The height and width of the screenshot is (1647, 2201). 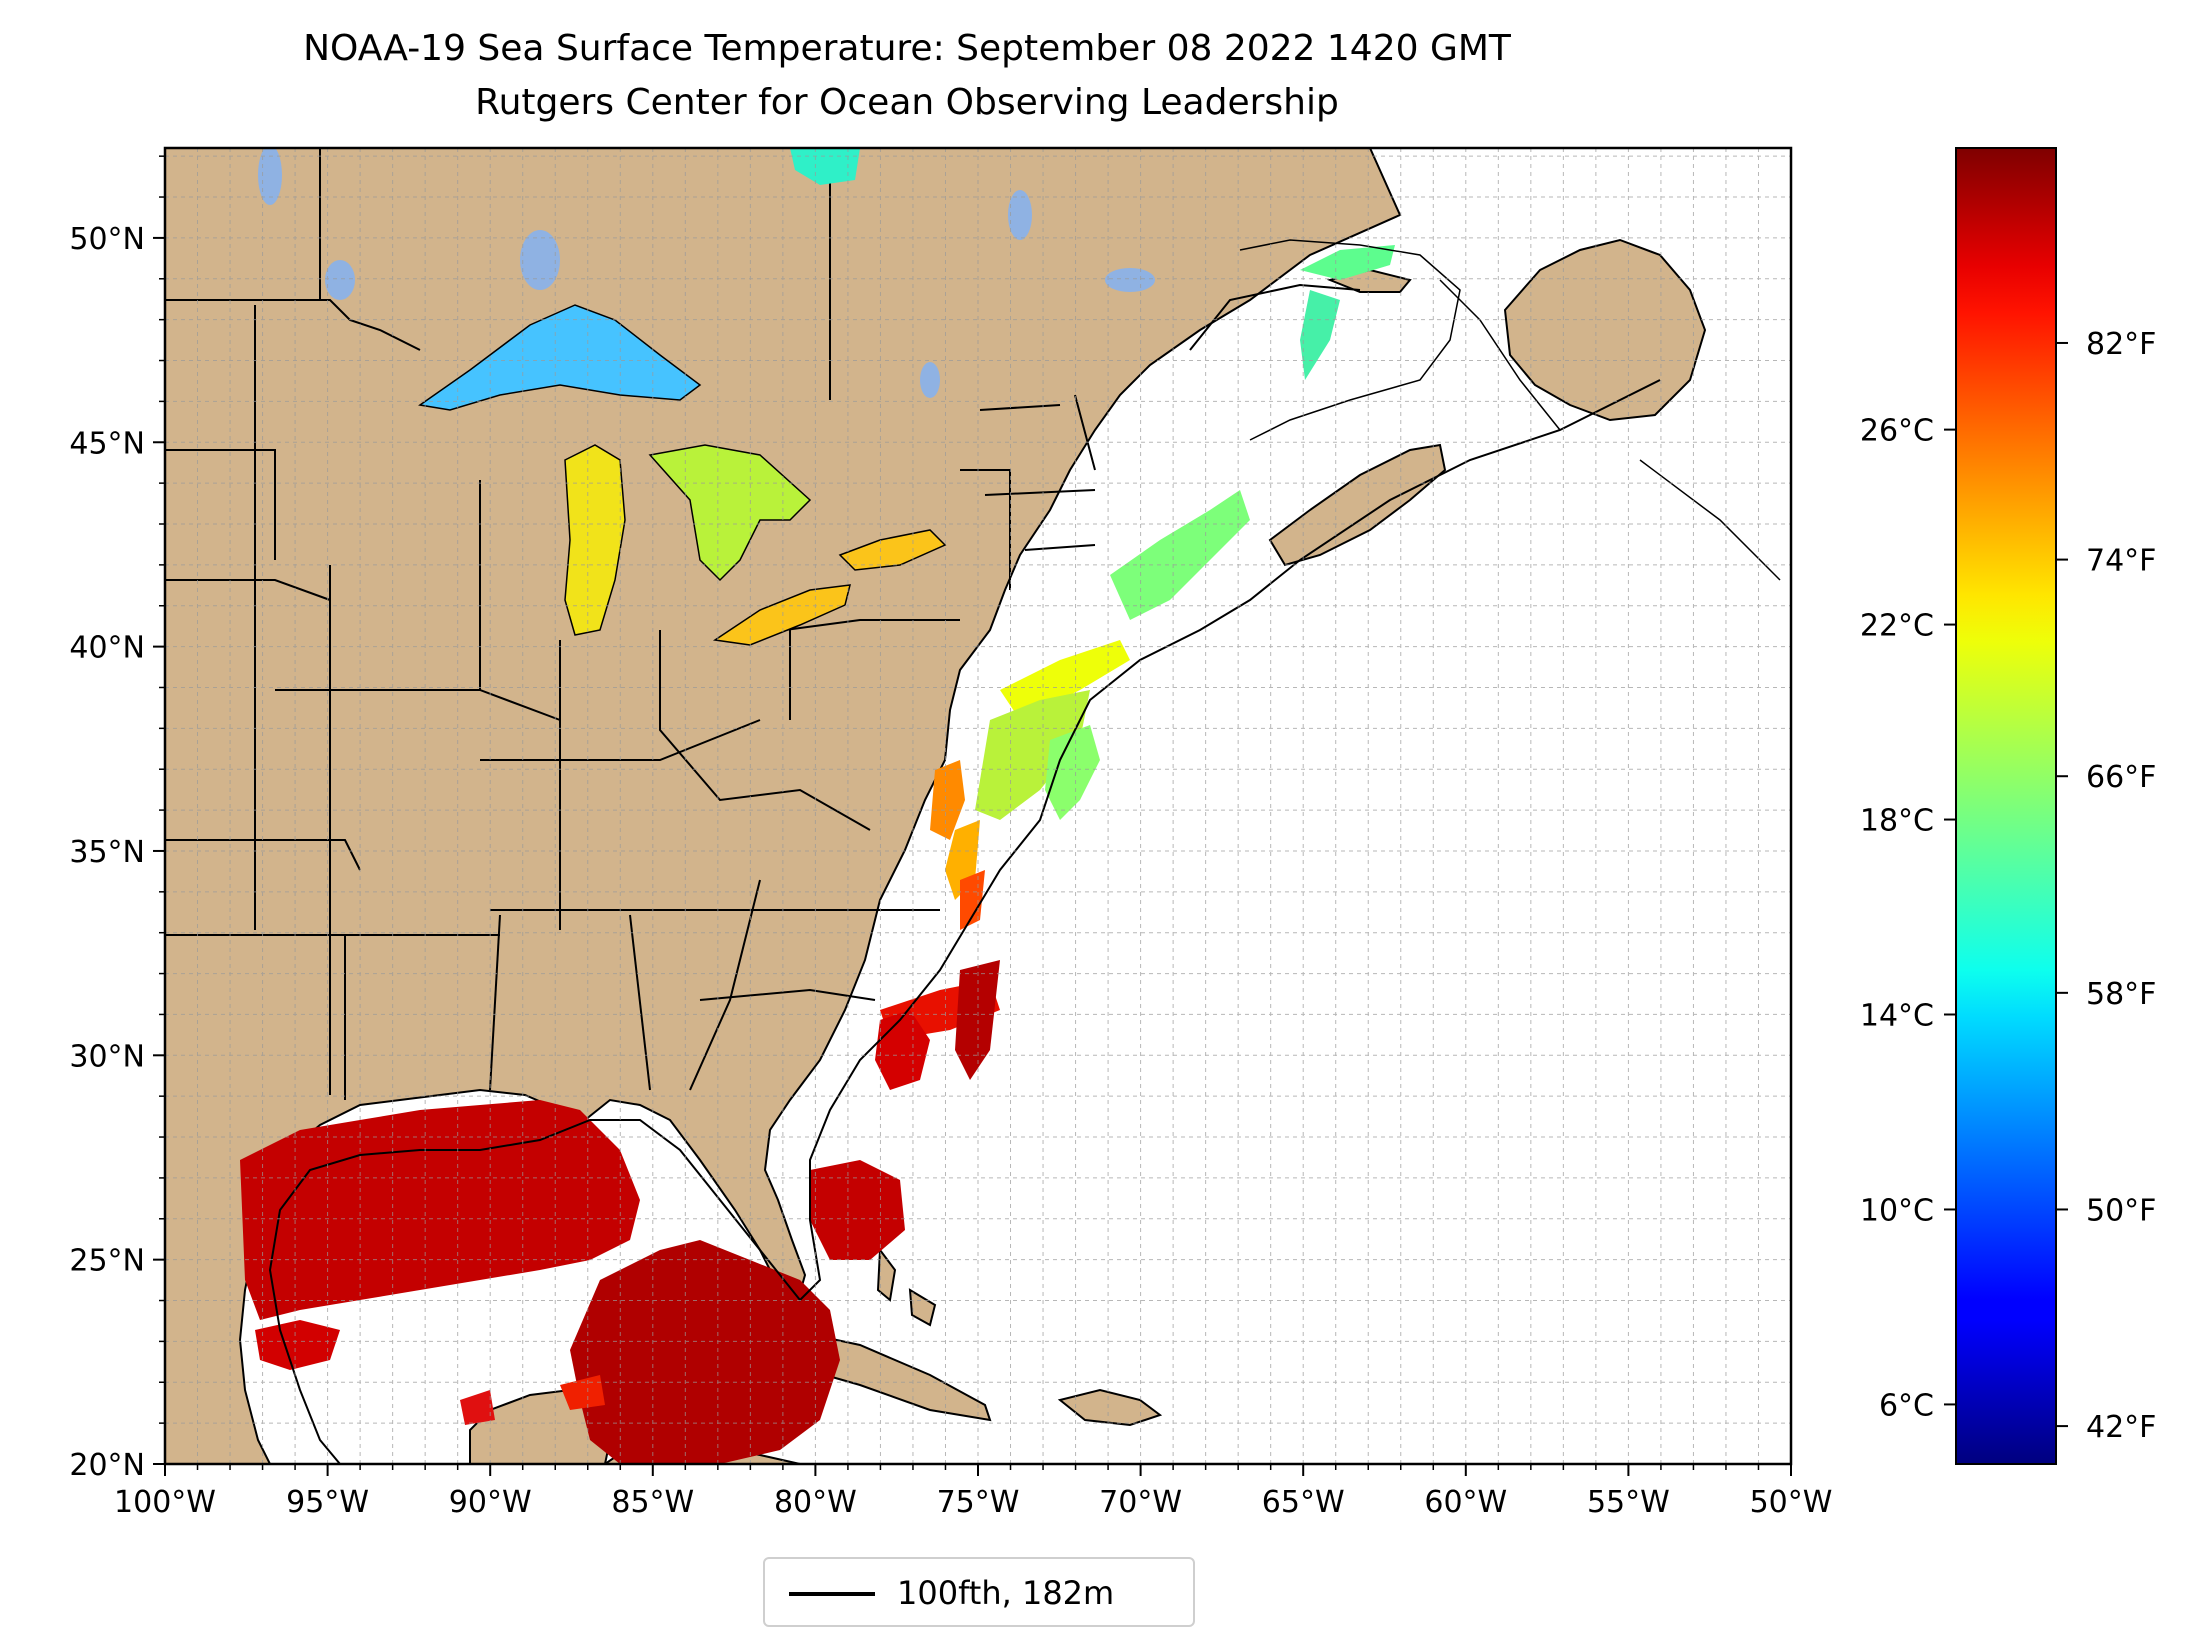 I want to click on legend: 100fth, 182m, so click(x=979, y=1592).